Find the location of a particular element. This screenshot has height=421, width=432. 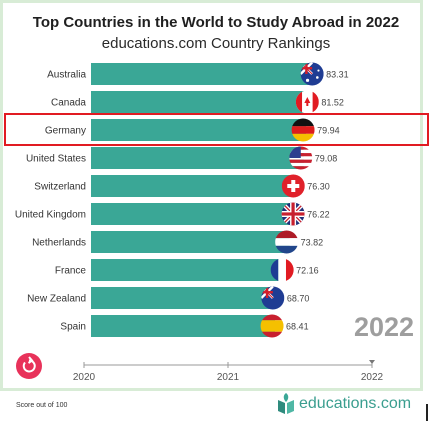

value-label: 73.82 is located at coordinates (312, 243).